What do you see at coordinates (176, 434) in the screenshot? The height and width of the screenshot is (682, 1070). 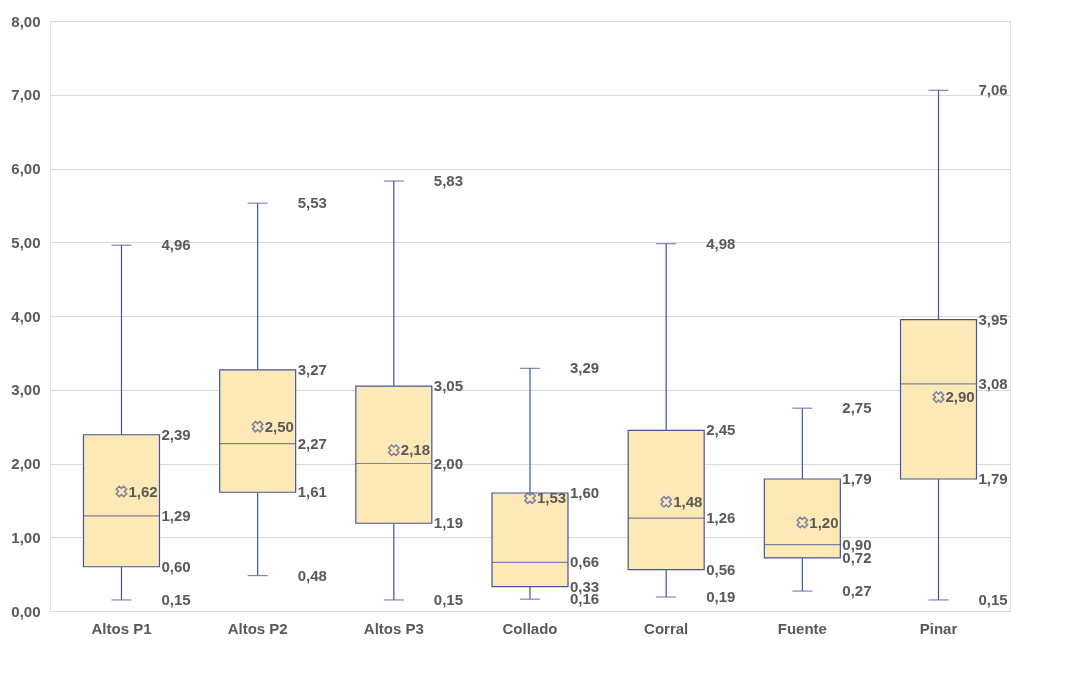 I see `text: 2,39` at bounding box center [176, 434].